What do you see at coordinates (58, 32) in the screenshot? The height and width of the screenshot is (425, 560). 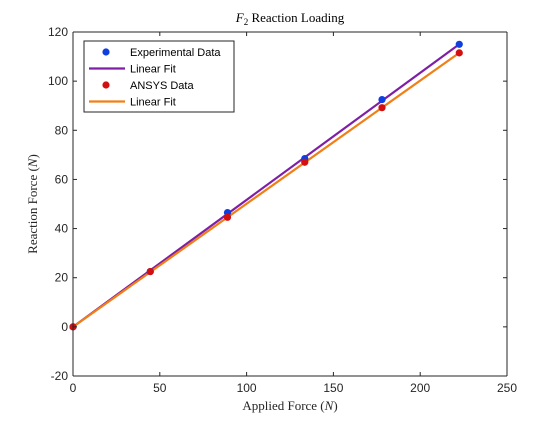 I see `y-tick-label-120: 120` at bounding box center [58, 32].